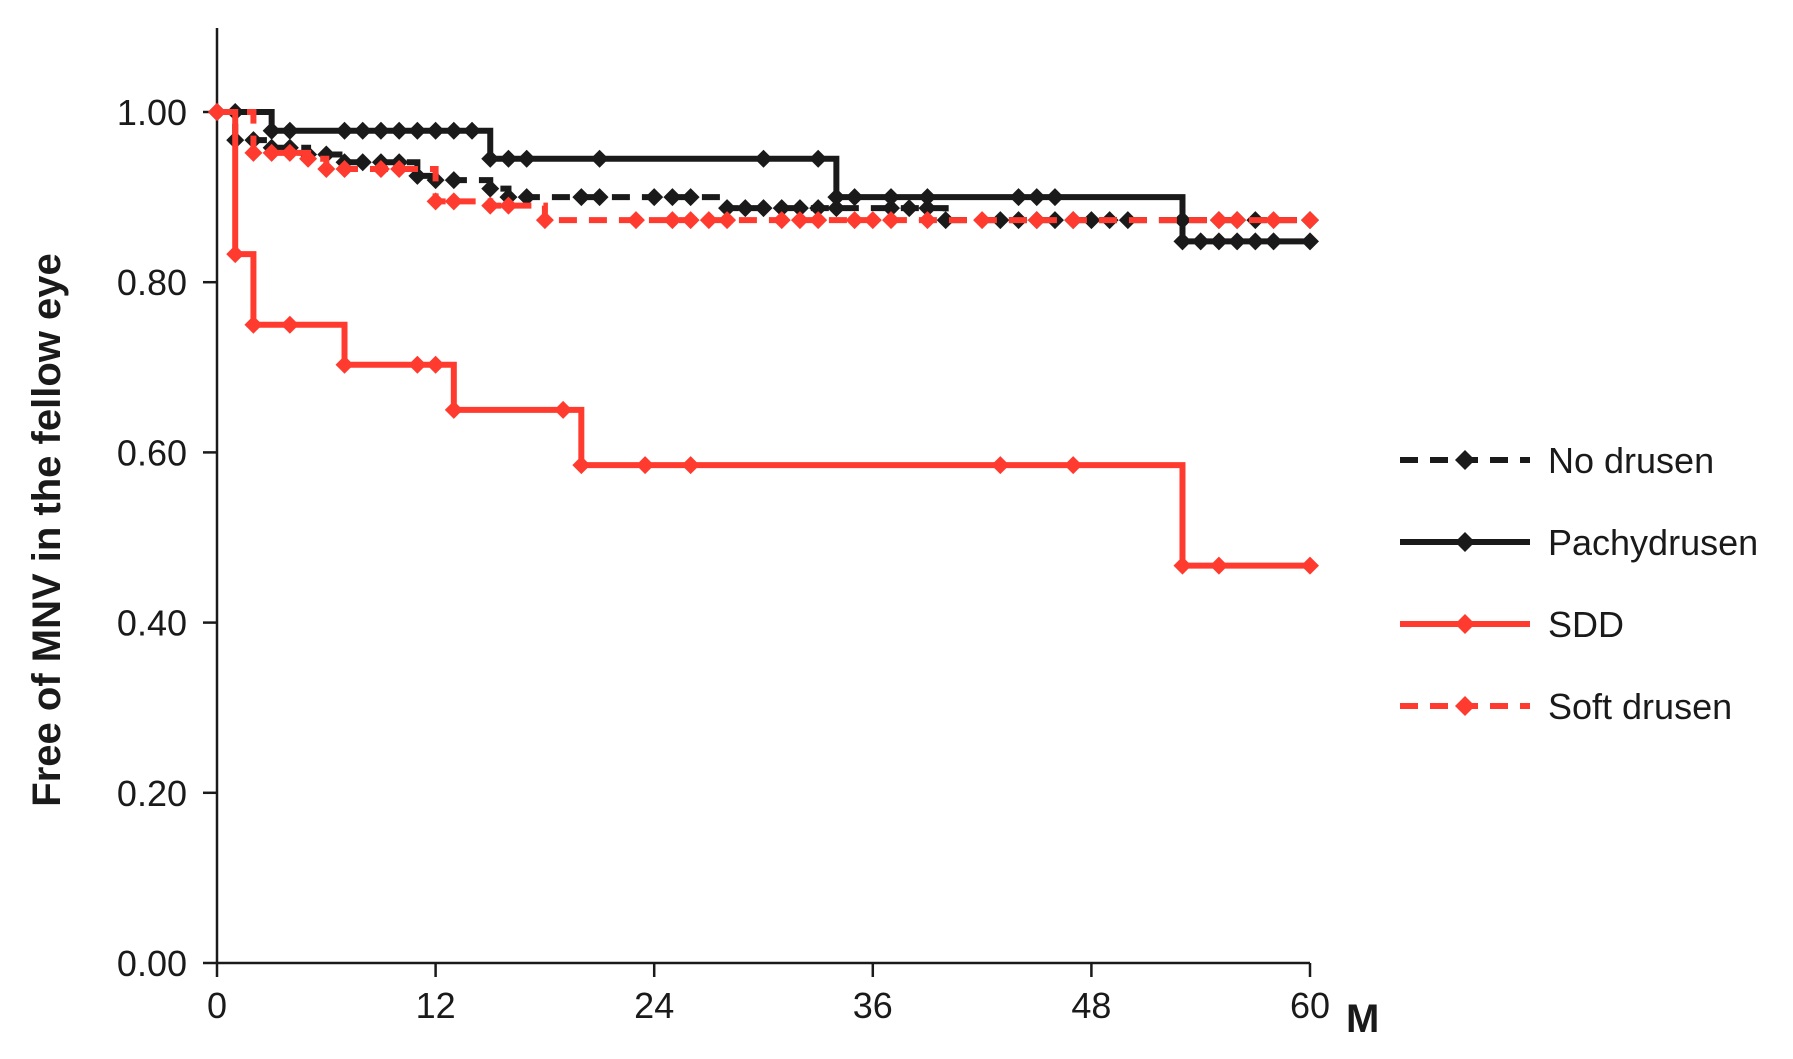 This screenshot has height=1059, width=1793. I want to click on x-tick-label: 48, so click(1091, 1005).